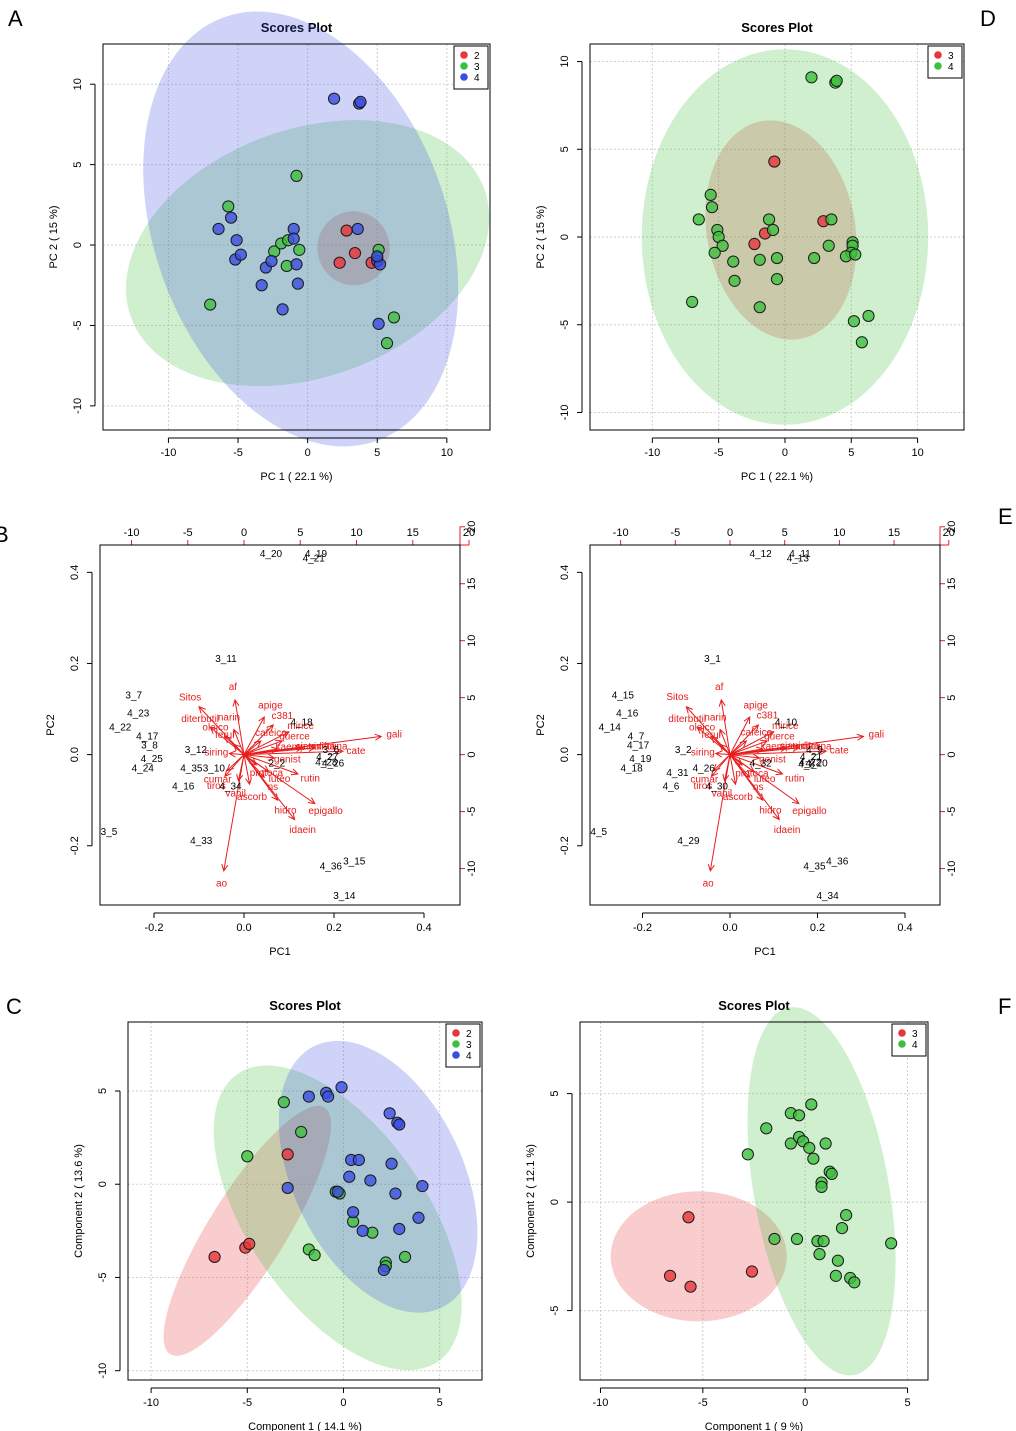  I want to click on loading-arrow-ao, so click(233, 813).